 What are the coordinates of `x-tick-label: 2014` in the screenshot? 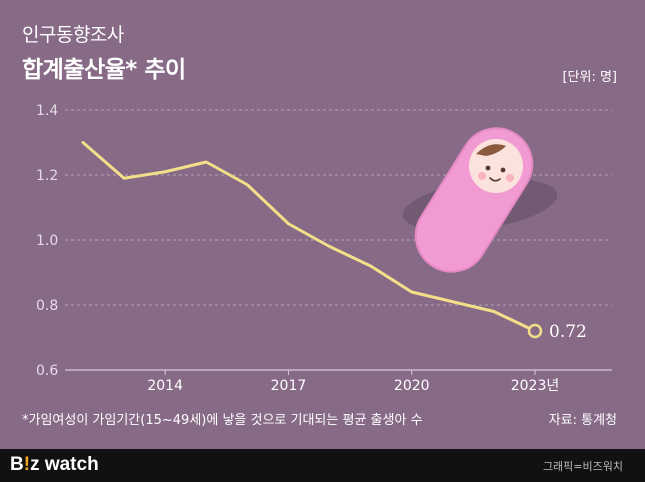 It's located at (165, 386).